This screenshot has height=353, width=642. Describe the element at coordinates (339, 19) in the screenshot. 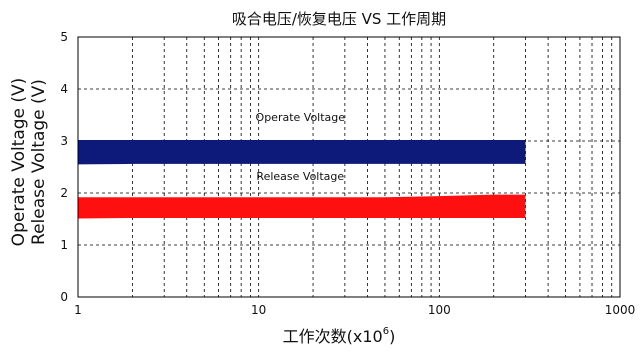

I see `chart-title: 吸合电压/恢复电压 VS 工作周期` at that location.